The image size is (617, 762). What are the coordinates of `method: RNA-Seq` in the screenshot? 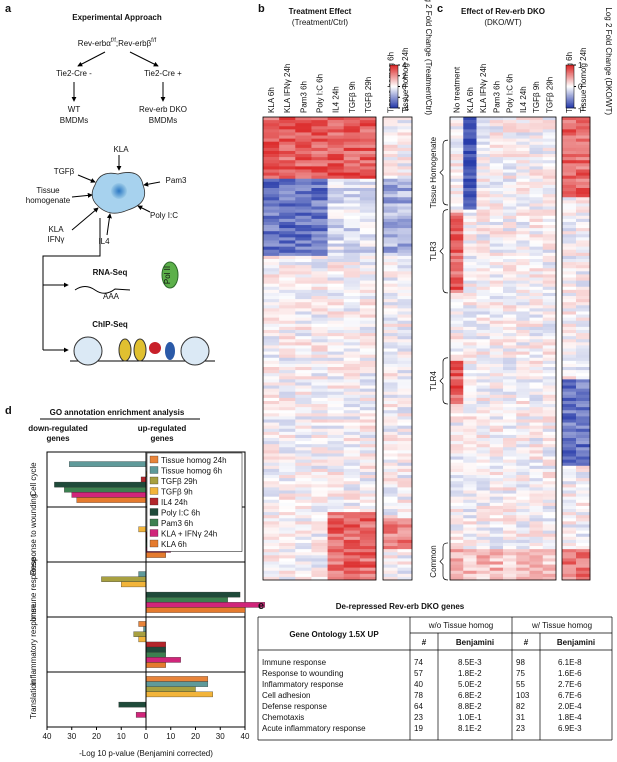 It's located at (110, 272).